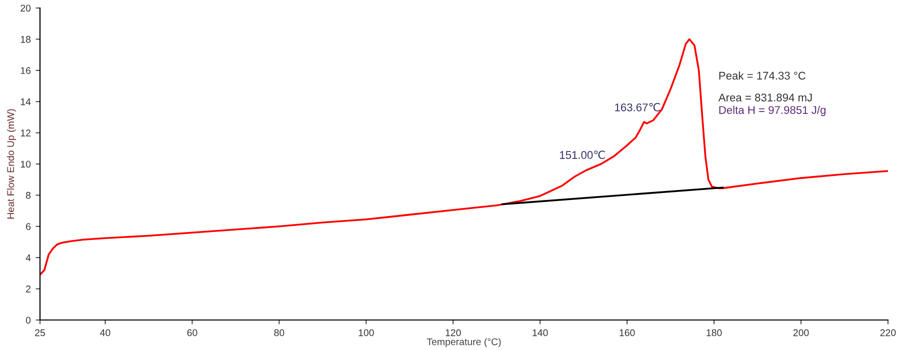 The image size is (900, 350). I want to click on x-tick-label: 180, so click(714, 332).